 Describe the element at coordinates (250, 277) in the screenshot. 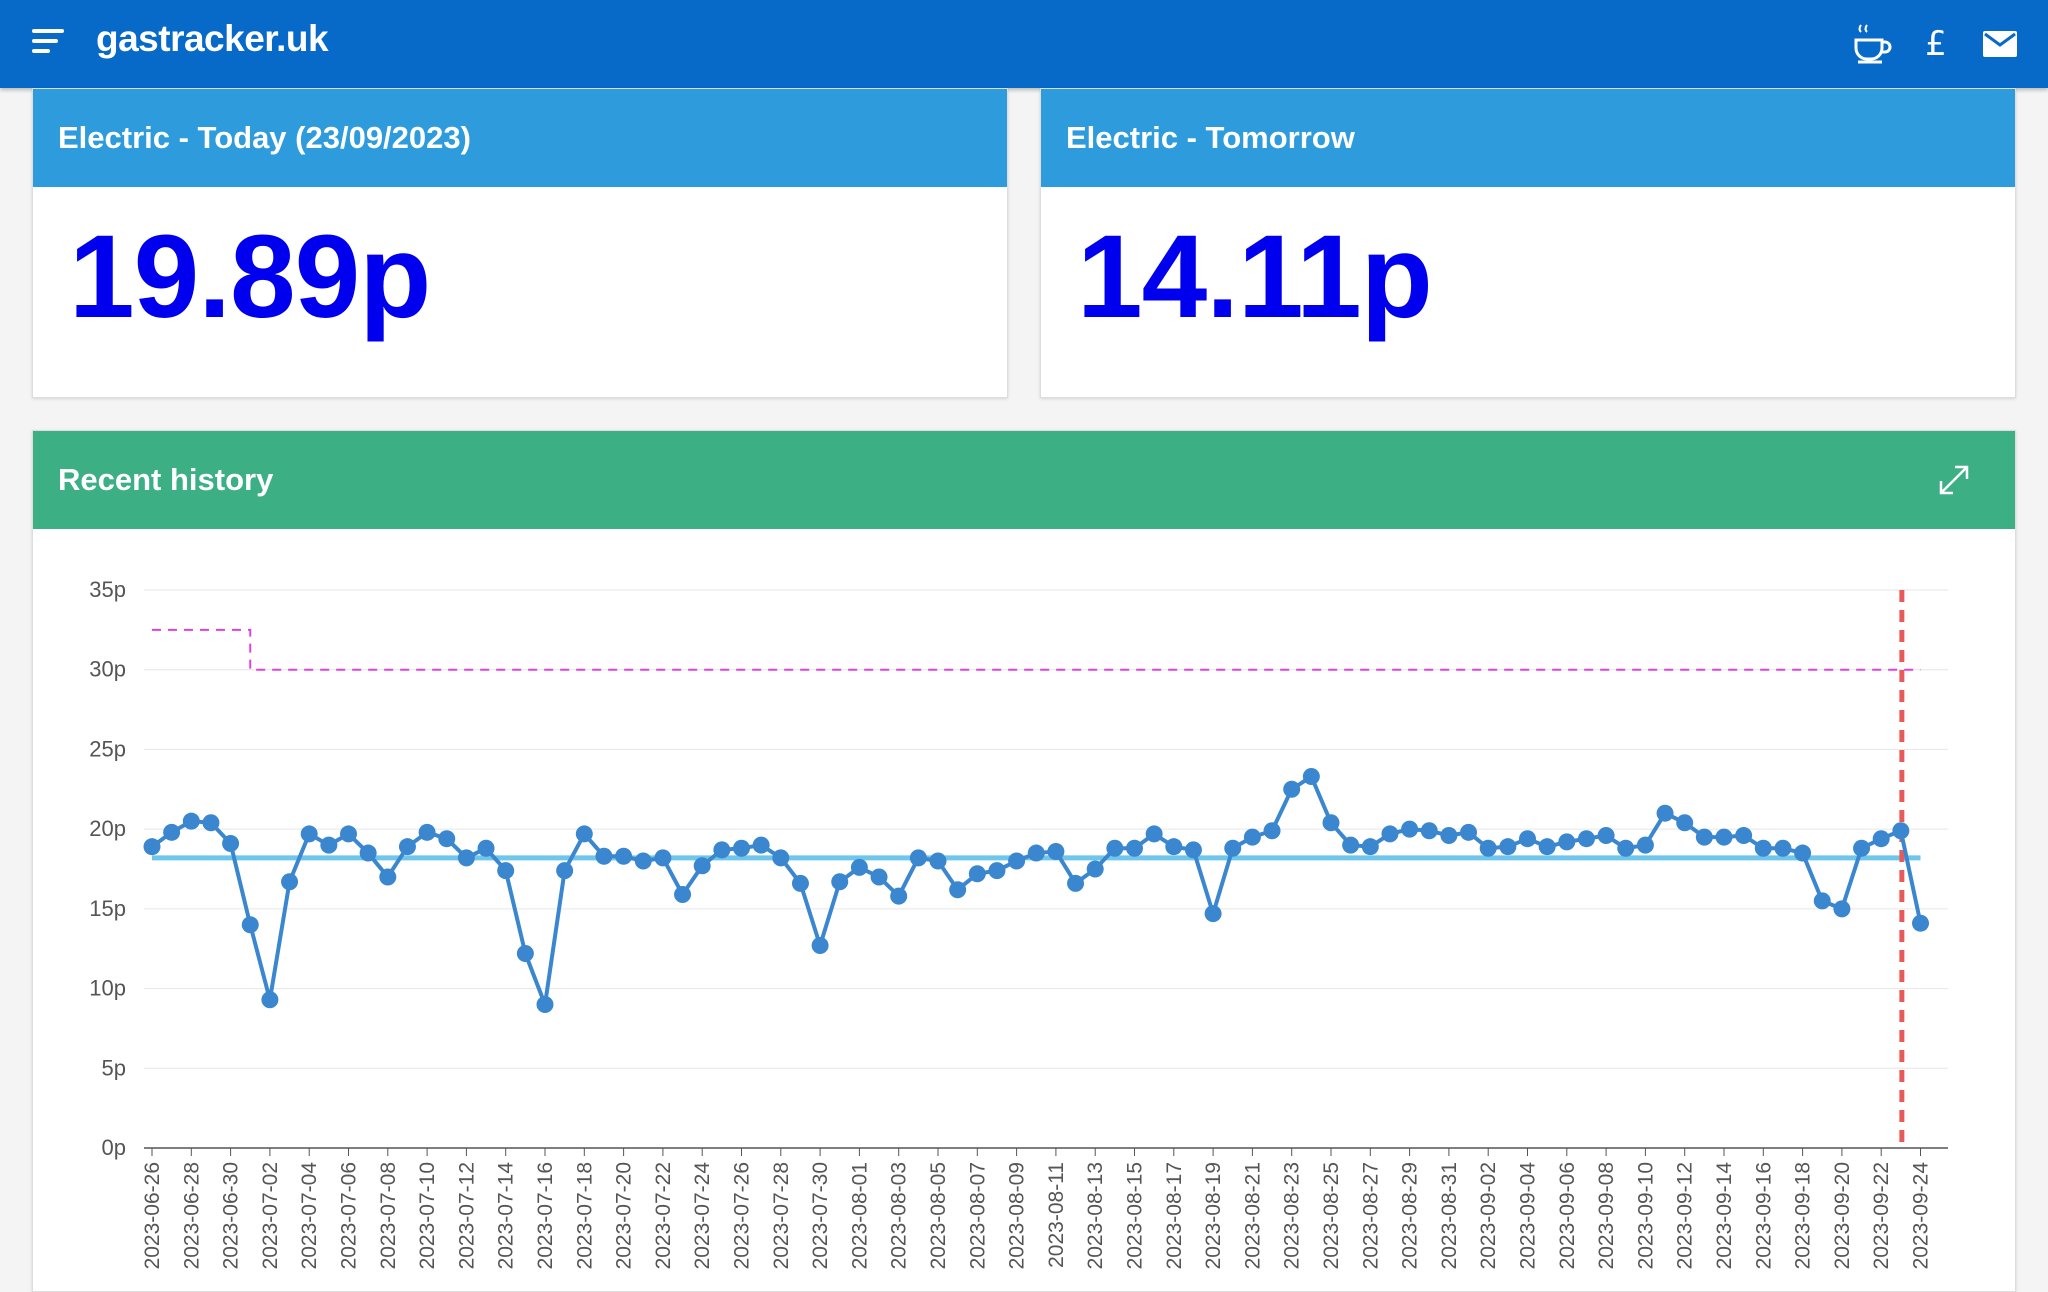

I see `today-price: 19.89p` at that location.